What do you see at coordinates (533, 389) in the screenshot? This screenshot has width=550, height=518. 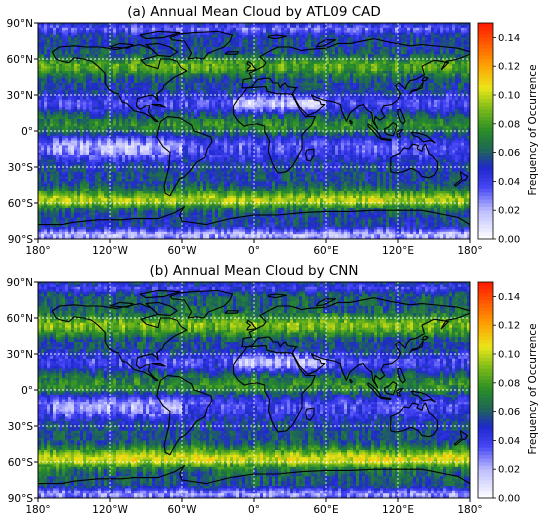 I see `panel-b-colorbar-label: Frequency of Occurrence` at bounding box center [533, 389].